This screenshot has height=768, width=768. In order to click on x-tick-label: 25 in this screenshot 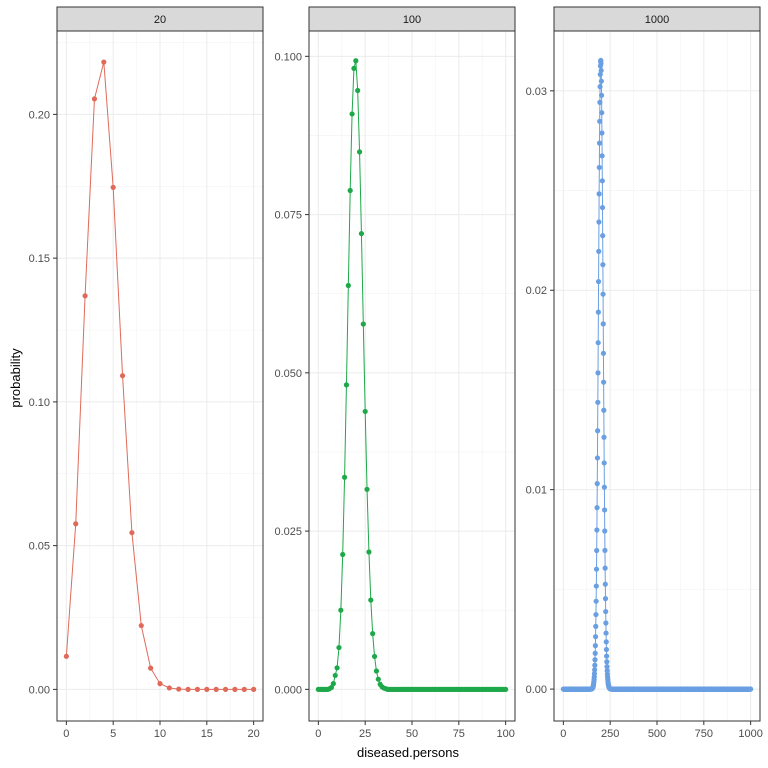, I will do `click(365, 734)`.